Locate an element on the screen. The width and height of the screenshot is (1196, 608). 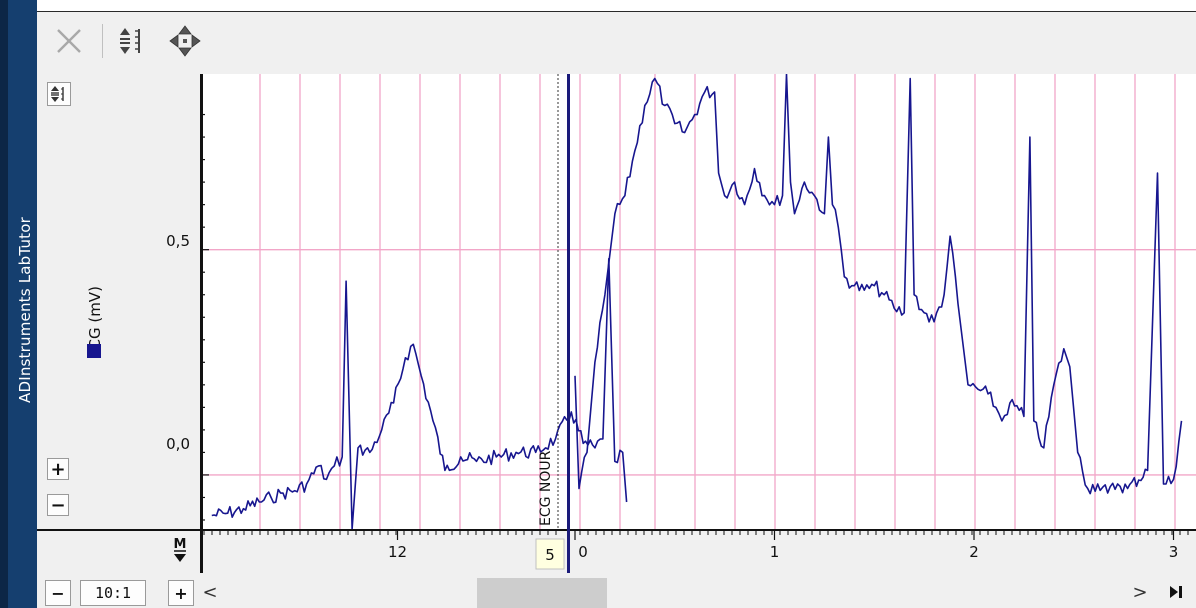
y-tick-label: 0,0 is located at coordinates (178, 444).